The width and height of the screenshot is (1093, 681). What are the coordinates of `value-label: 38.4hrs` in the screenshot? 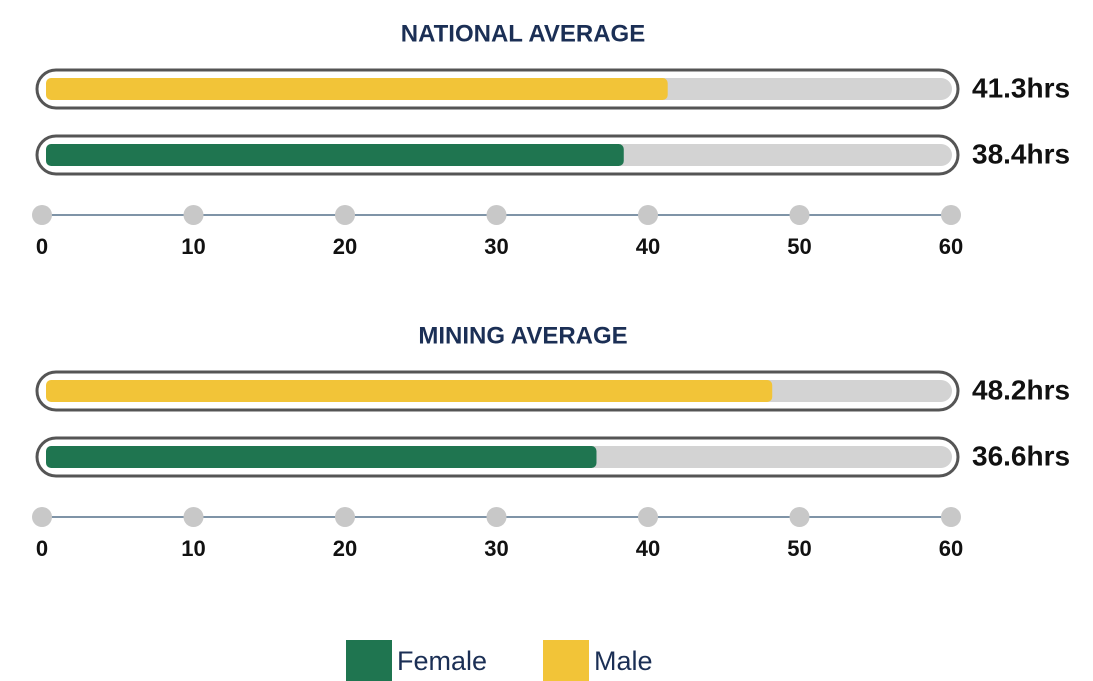 It's located at (1021, 153).